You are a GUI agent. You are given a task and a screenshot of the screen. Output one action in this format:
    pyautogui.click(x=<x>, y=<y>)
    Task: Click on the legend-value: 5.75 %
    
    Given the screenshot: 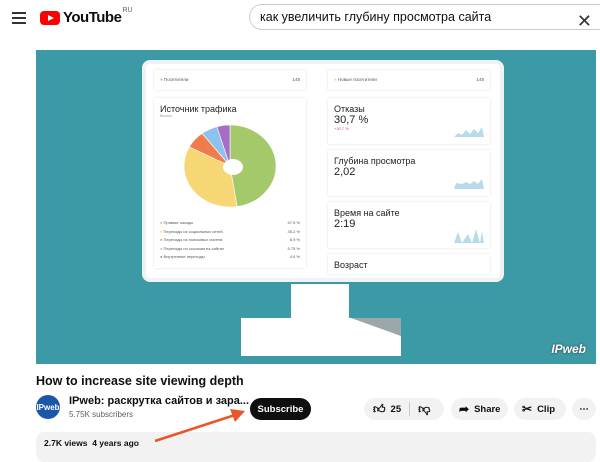 What is the action you would take?
    pyautogui.click(x=293, y=248)
    